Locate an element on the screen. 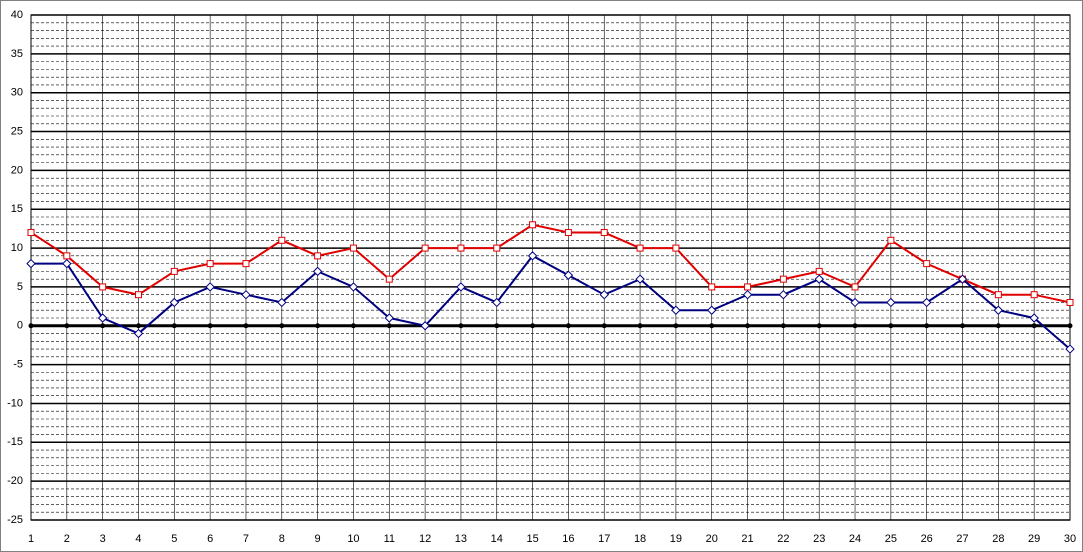  x-tick-label: 22 is located at coordinates (783, 539).